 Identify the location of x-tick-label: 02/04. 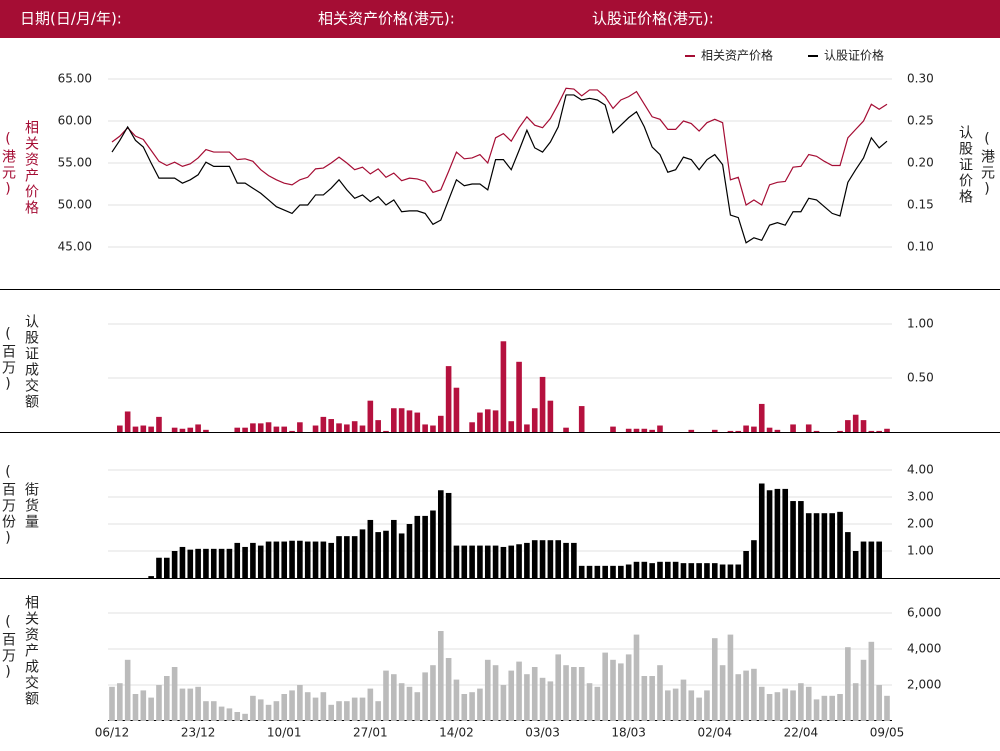
(714, 733).